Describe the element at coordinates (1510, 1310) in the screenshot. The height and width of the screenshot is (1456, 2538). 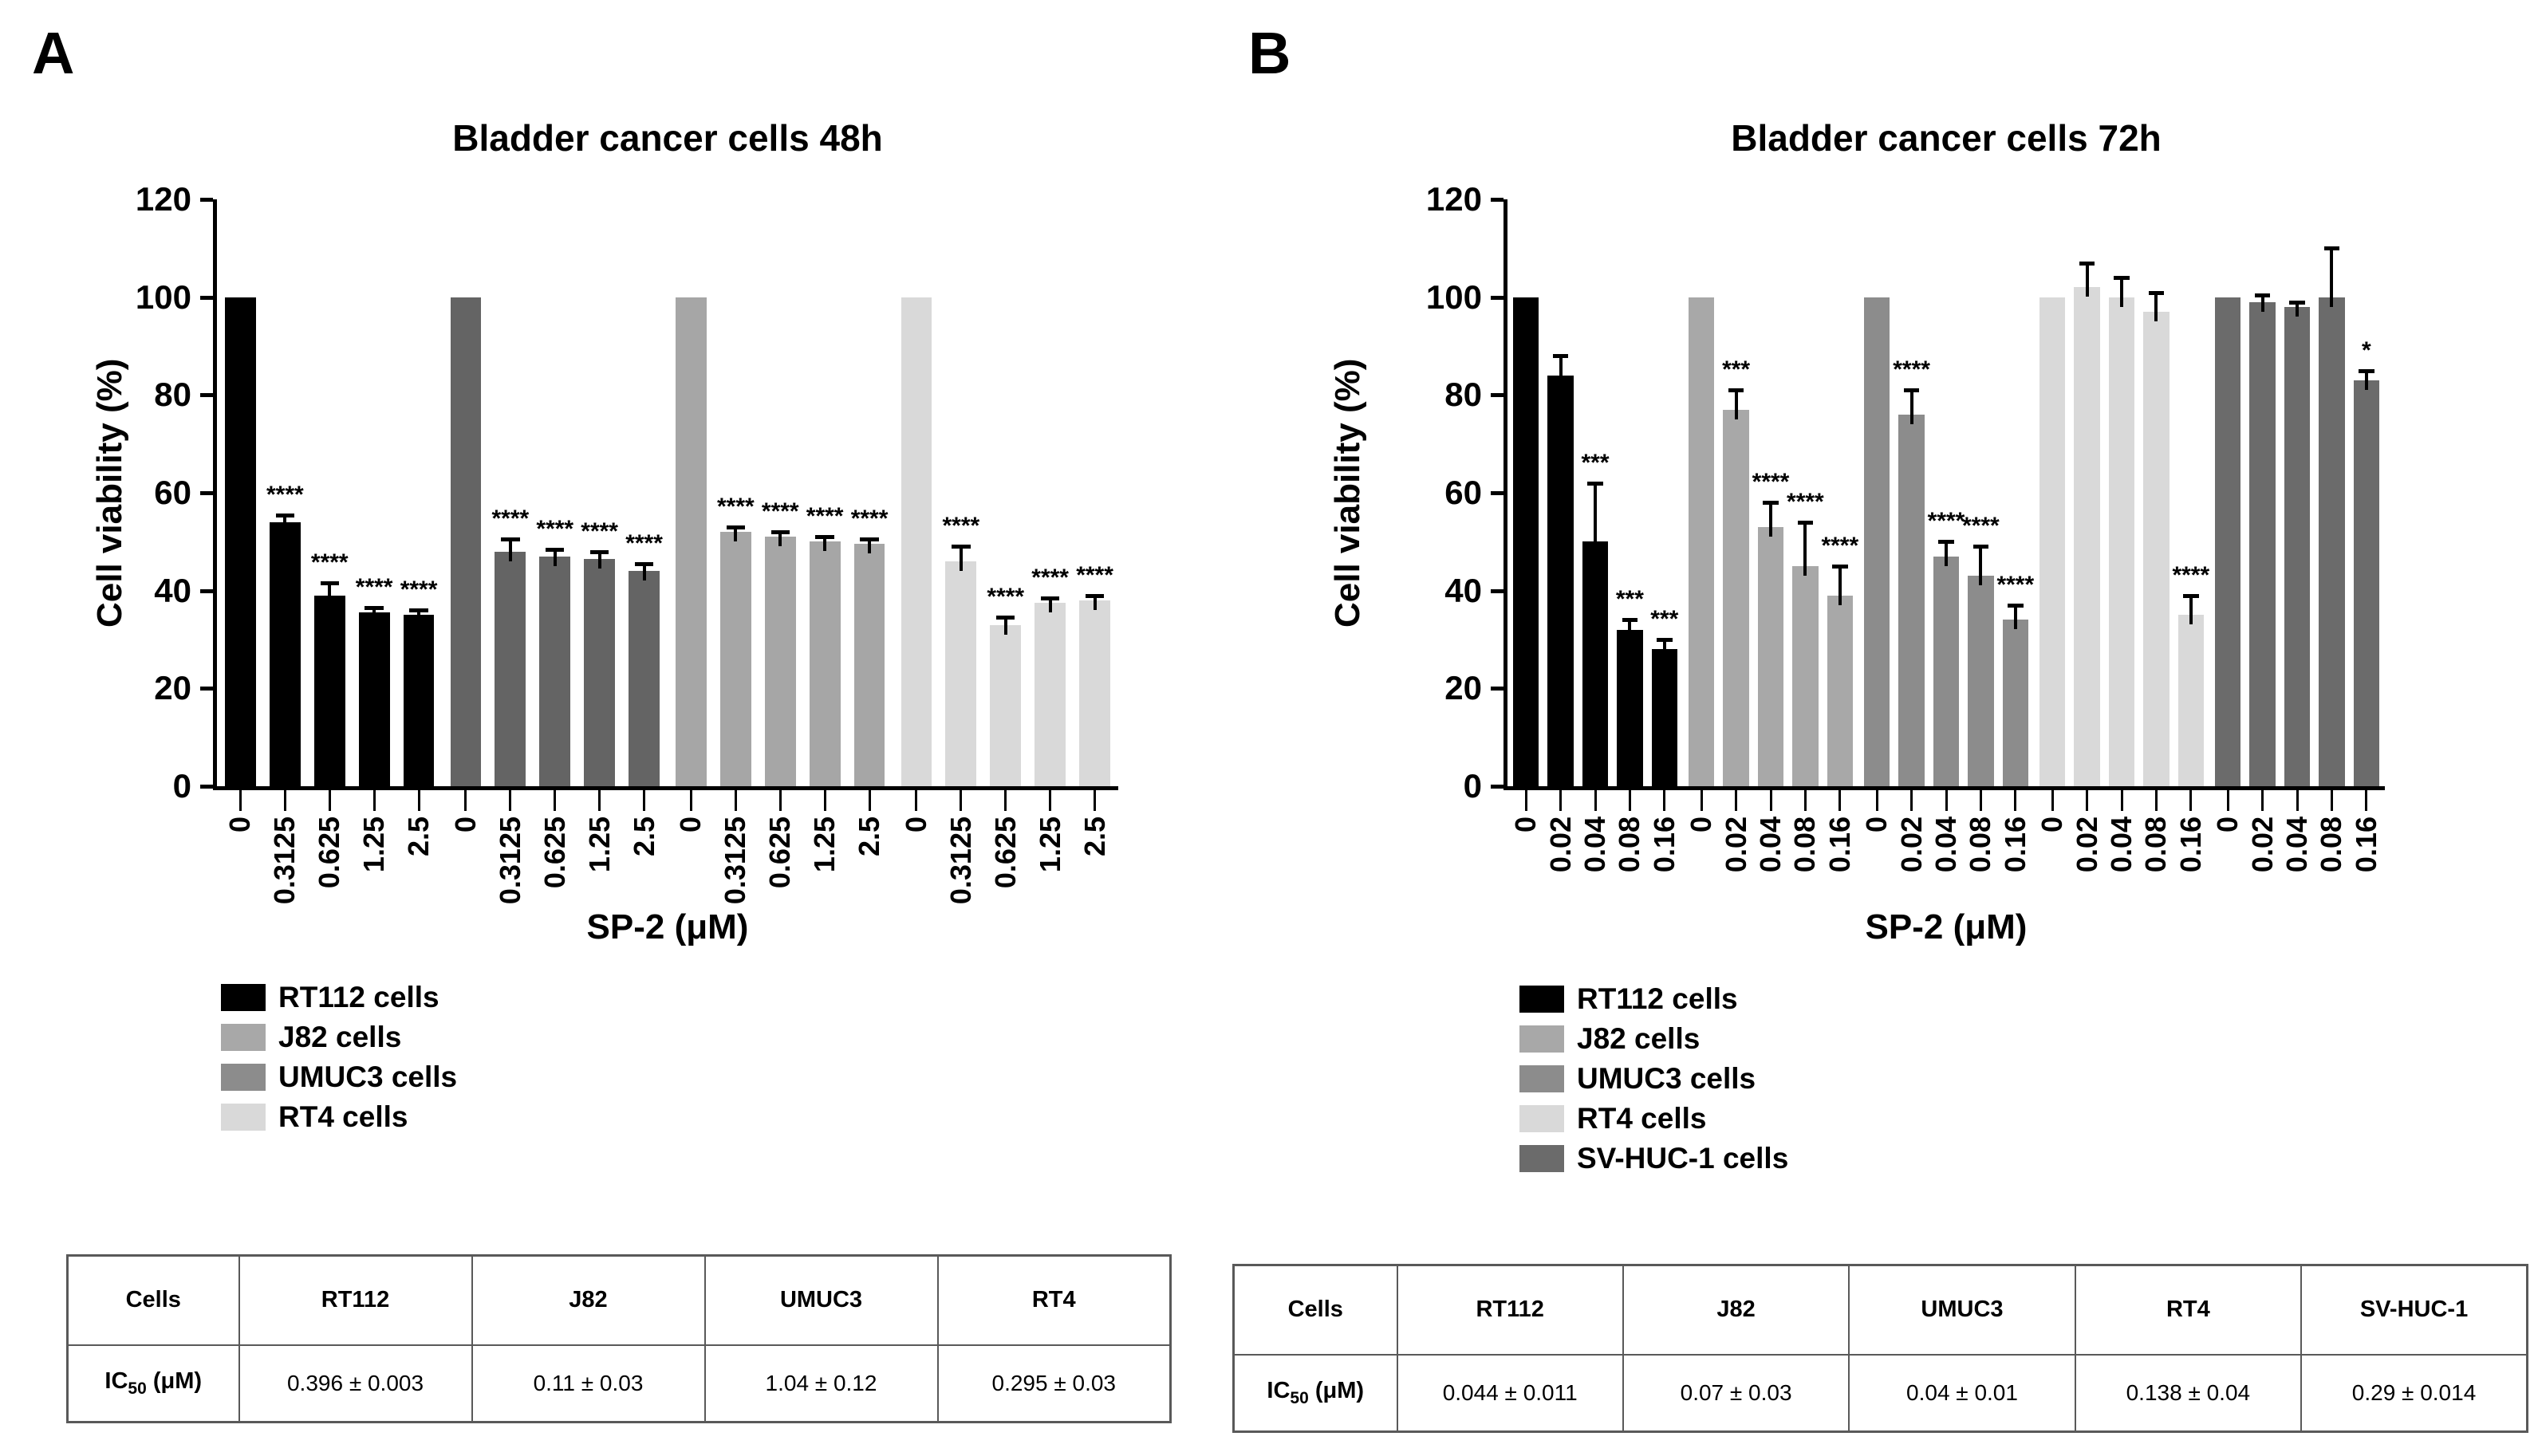
I see `table-header-cell: RT112` at that location.